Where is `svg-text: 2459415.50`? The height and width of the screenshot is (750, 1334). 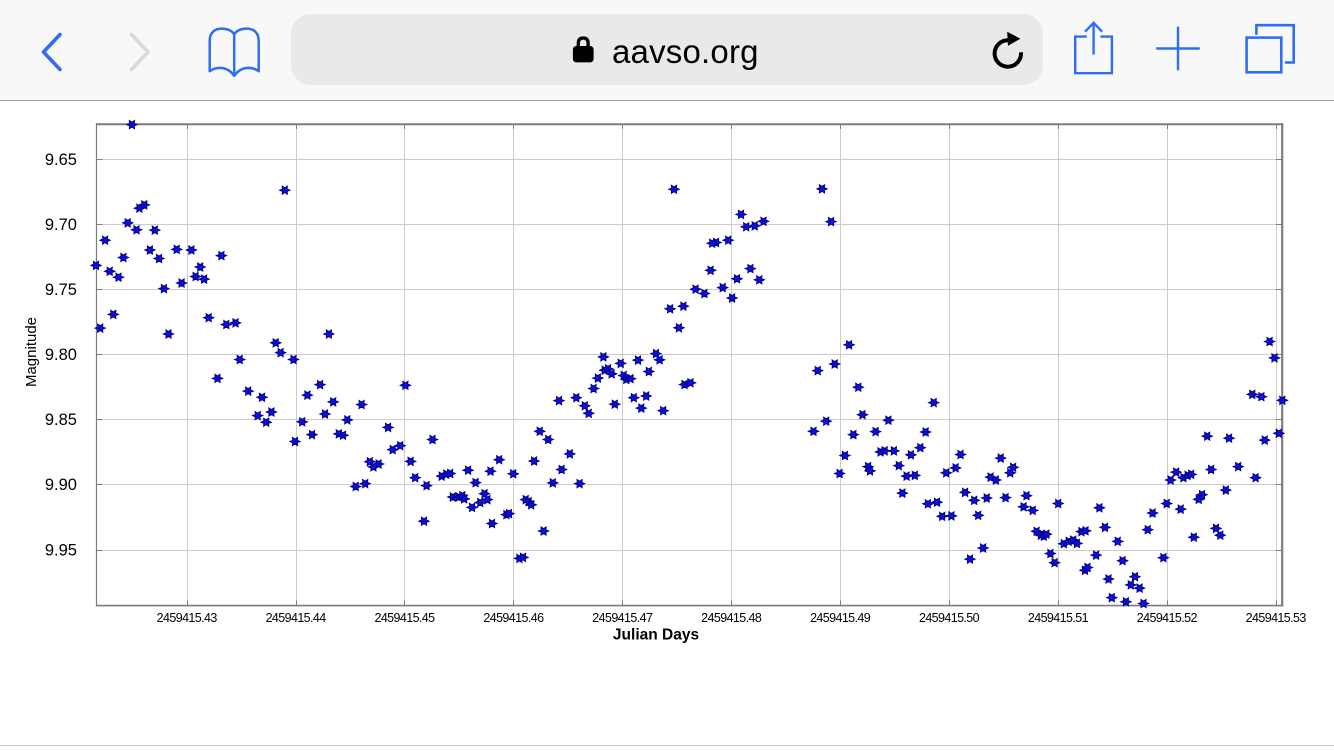
svg-text: 2459415.50 is located at coordinates (949, 618).